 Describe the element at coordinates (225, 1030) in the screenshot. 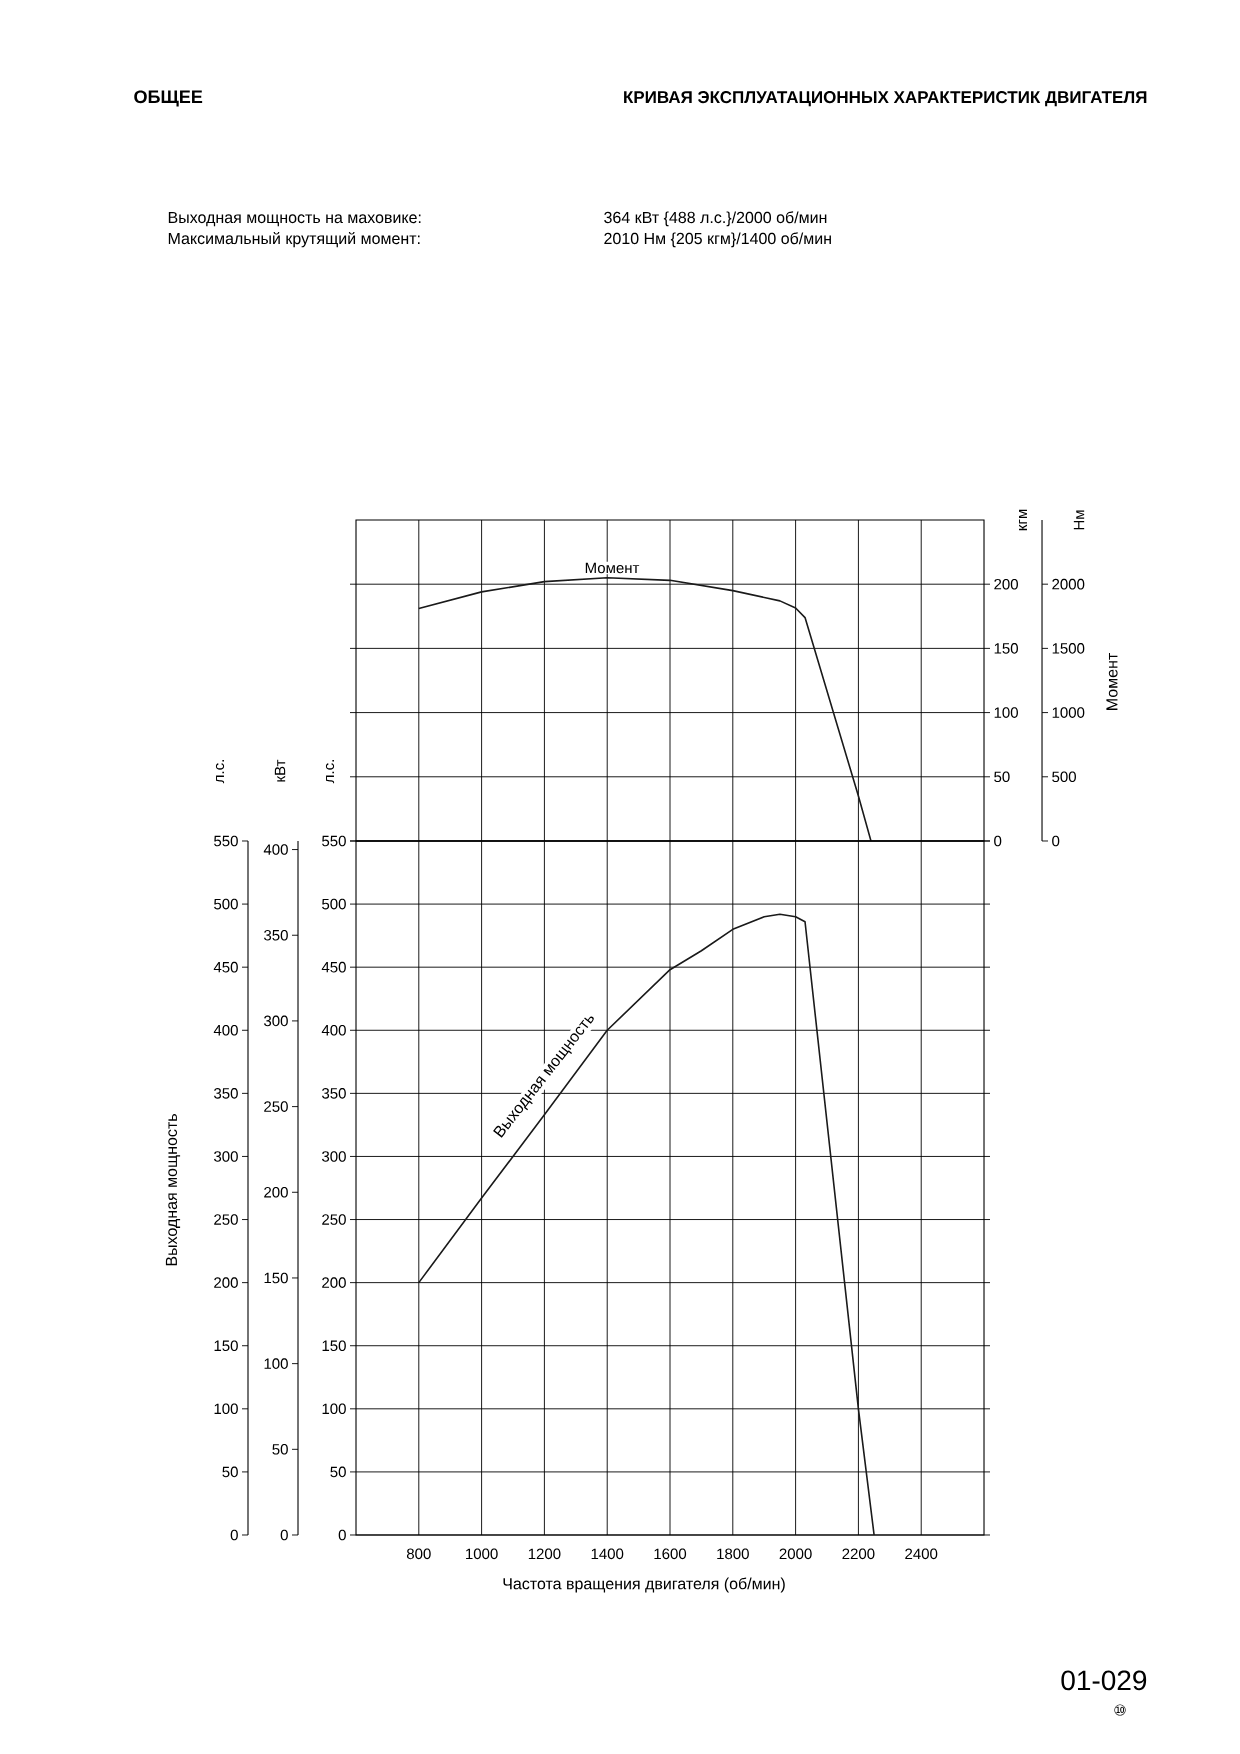

I see `y3-tick-label: 400` at that location.